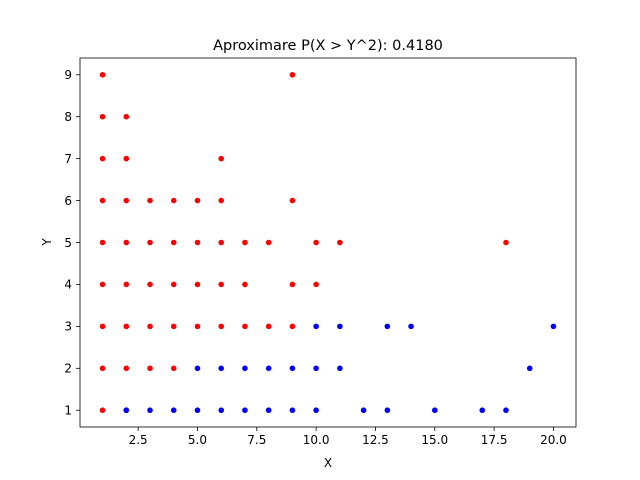  I want to click on x-tick-label: 20.0, so click(553, 440).